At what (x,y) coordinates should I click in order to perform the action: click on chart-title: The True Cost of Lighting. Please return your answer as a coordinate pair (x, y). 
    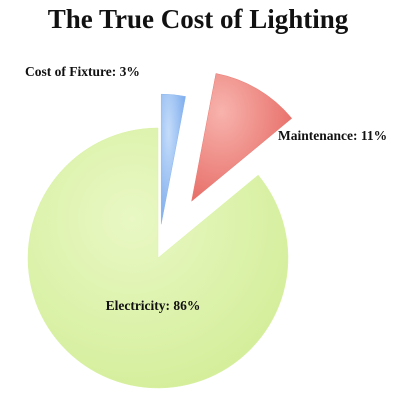
    Looking at the image, I should click on (198, 19).